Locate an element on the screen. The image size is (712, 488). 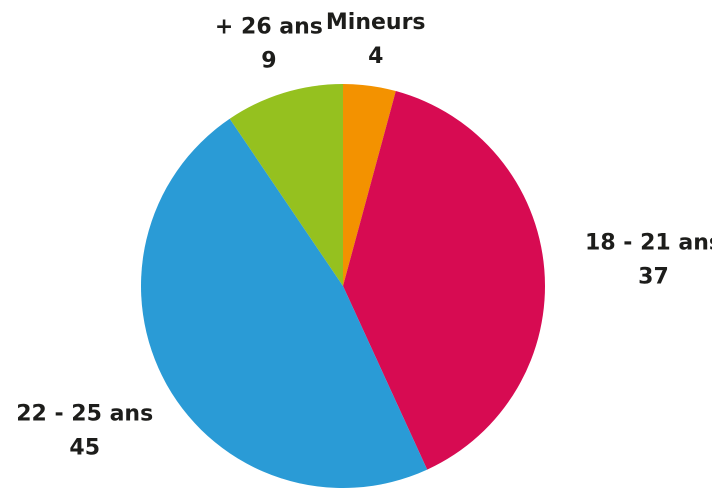
slice-label: 22 - 25 ans is located at coordinates (84, 413).